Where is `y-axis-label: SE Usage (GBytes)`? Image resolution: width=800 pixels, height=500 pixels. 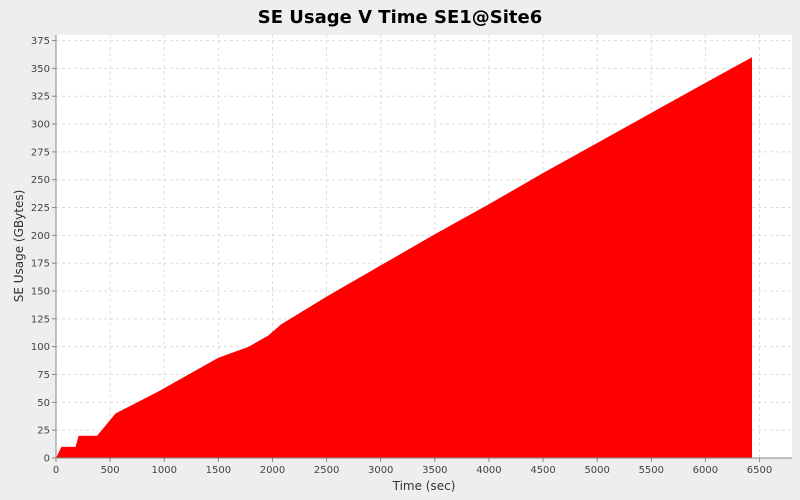
y-axis-label: SE Usage (GBytes) is located at coordinates (19, 246).